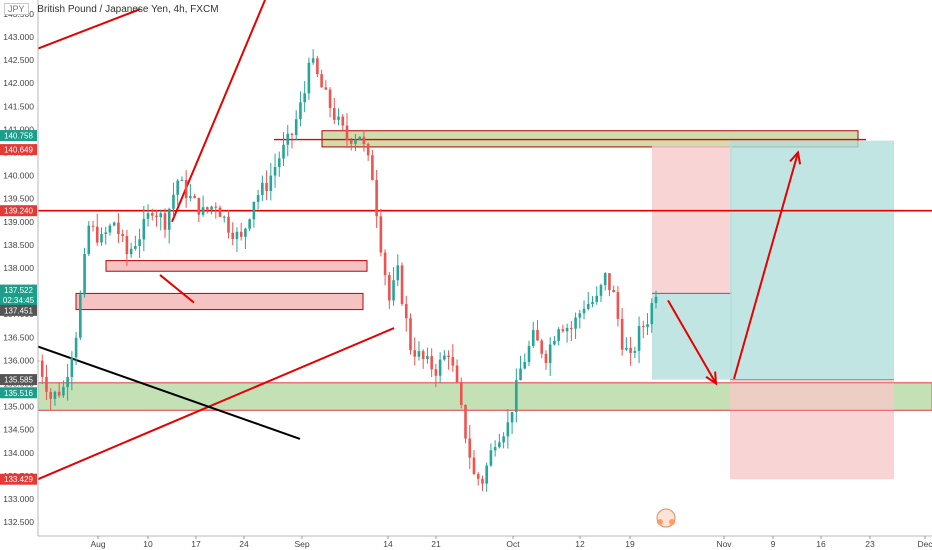 Image resolution: width=932 pixels, height=550 pixels. What do you see at coordinates (148, 544) in the screenshot?
I see `time-tick-label: 10` at bounding box center [148, 544].